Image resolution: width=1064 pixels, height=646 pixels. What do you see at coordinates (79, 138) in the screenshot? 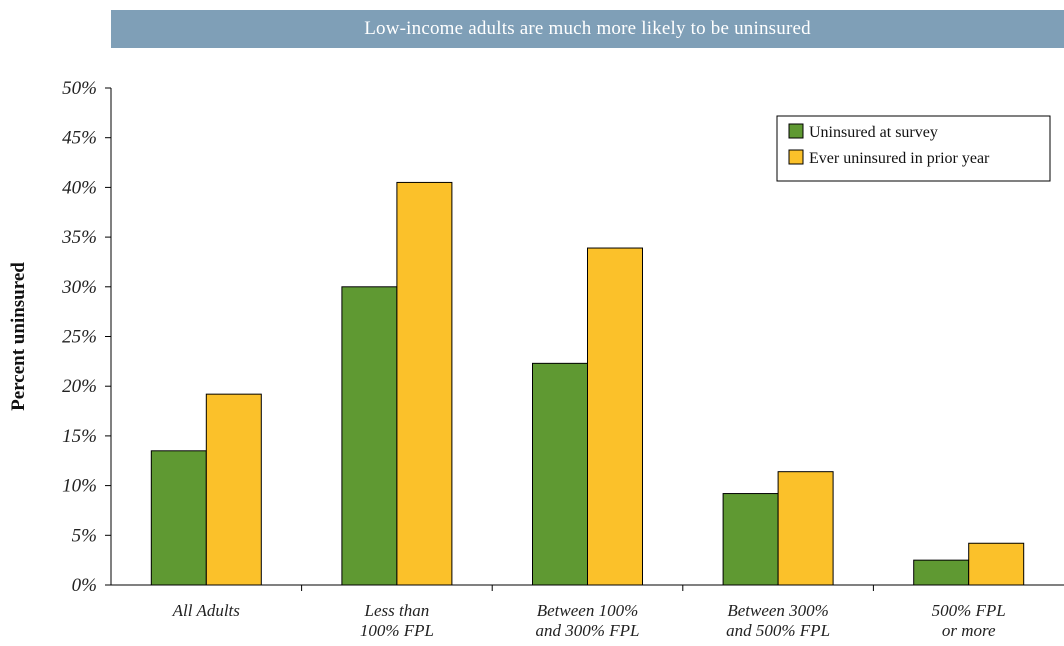
I see `y-tick-label: 45%` at bounding box center [79, 138].